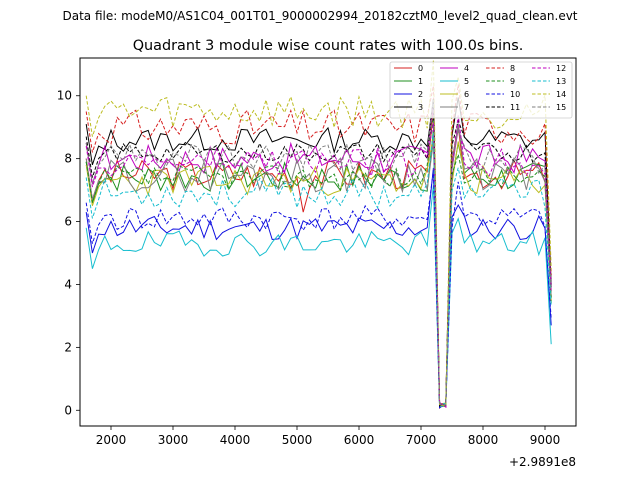 This screenshot has width=640, height=480. What do you see at coordinates (359, 440) in the screenshot?
I see `x-tick-label: 6000` at bounding box center [359, 440].